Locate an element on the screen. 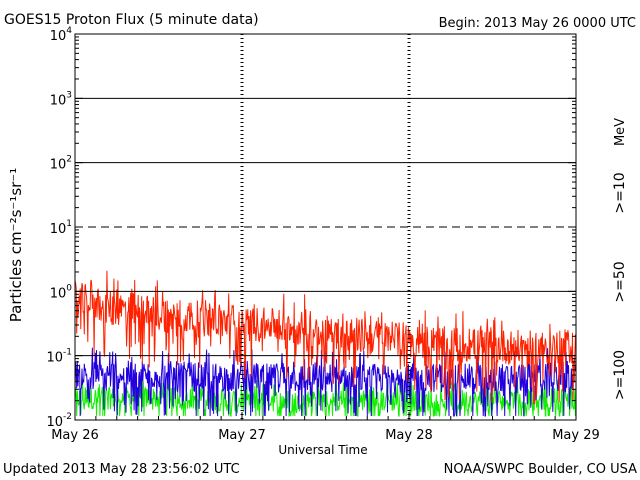  y-axis-label: Particles cm⁻²s⁻¹sr⁻¹ is located at coordinates (16, 245).